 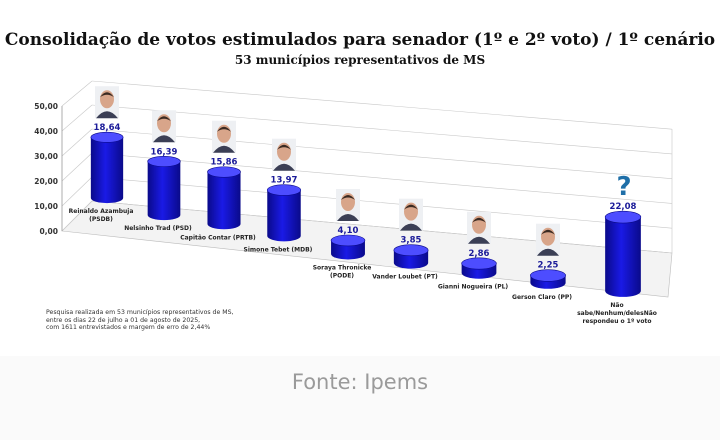 I want to click on bar-group: 15,86 Capitão Contar (PRTB), so click(x=218, y=180).